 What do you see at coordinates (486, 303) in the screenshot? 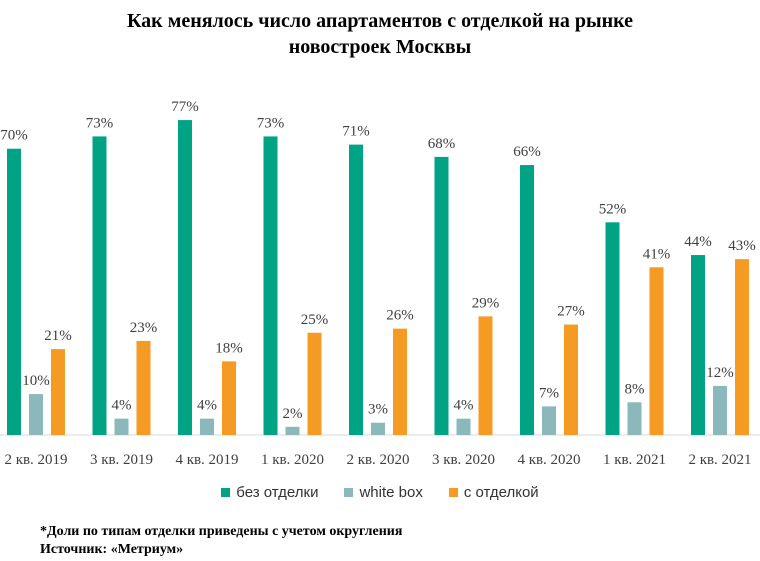
I see `data-label-3-6: 29%` at bounding box center [486, 303].